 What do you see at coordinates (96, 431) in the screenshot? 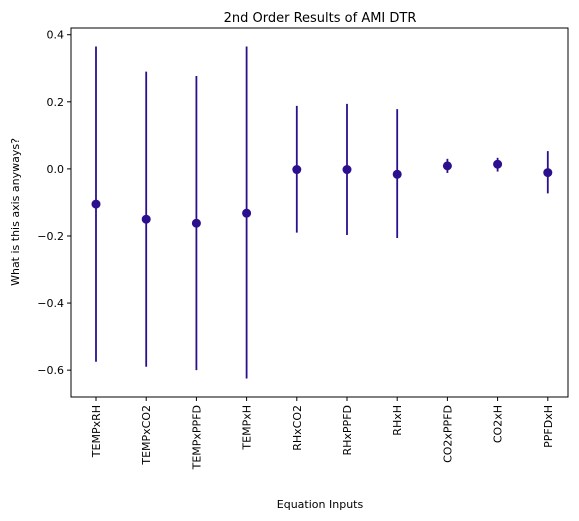
I see `x-tick-label: TEMPxRH` at bounding box center [96, 431].